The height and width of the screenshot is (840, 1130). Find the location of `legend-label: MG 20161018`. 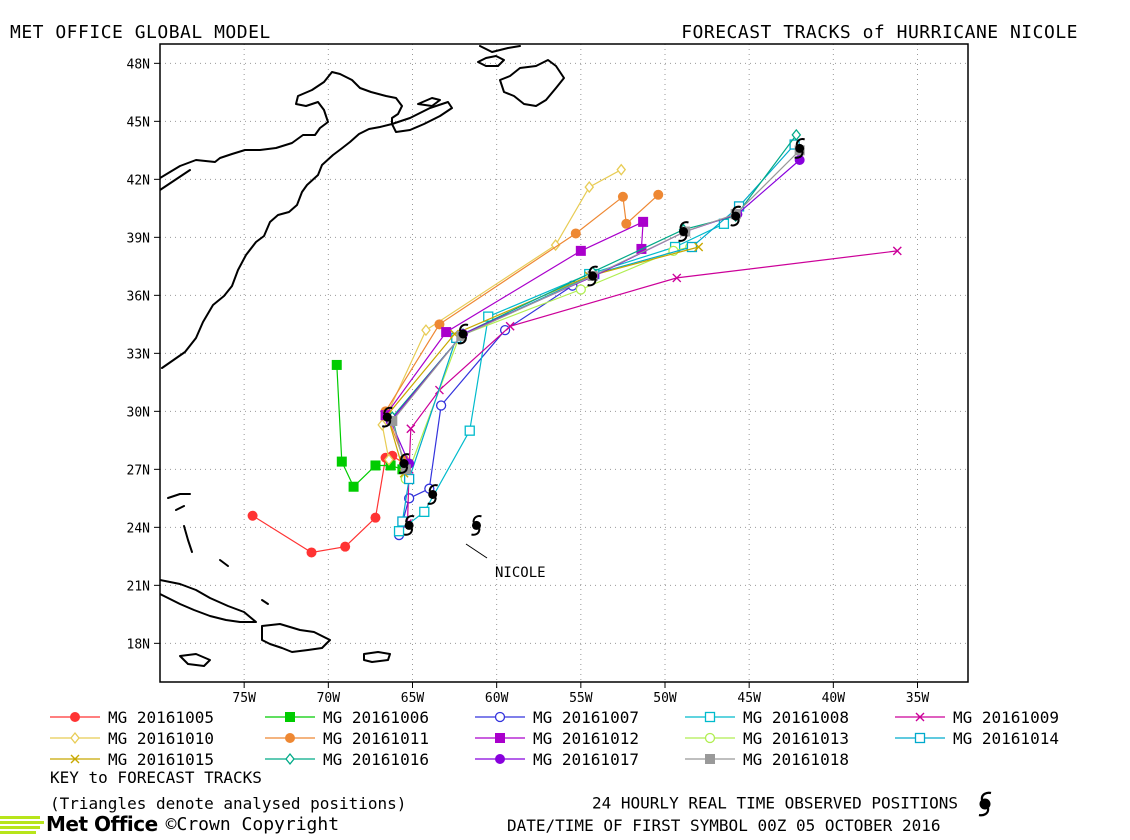

legend-label: MG 20161018 is located at coordinates (796, 759).